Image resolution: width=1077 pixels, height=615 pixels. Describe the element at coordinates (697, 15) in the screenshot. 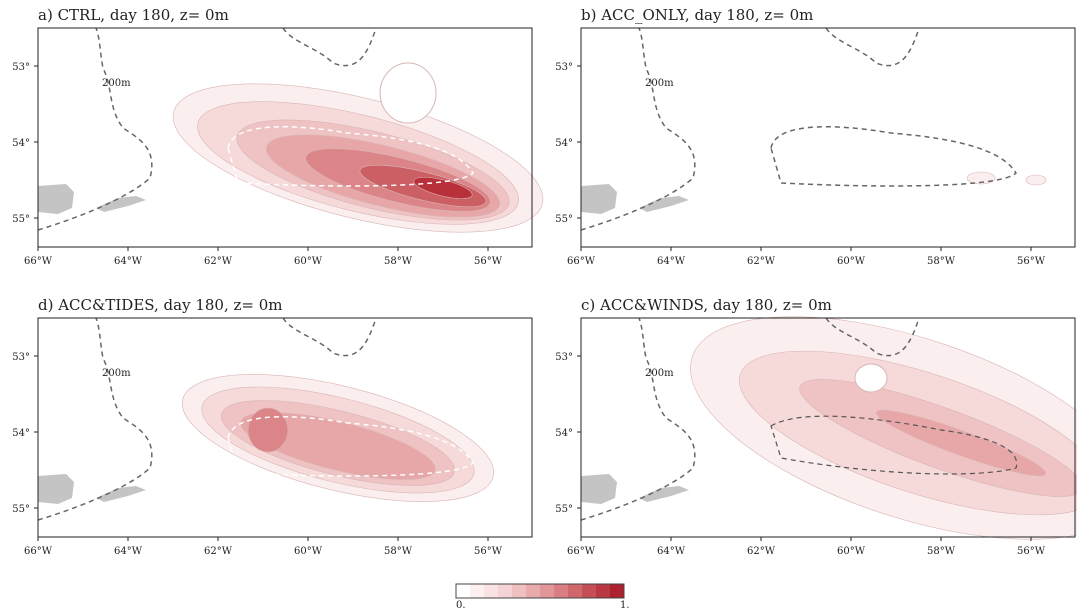

I see `panel-title: b) ACC_ONLY, day 180, z= 0m` at that location.